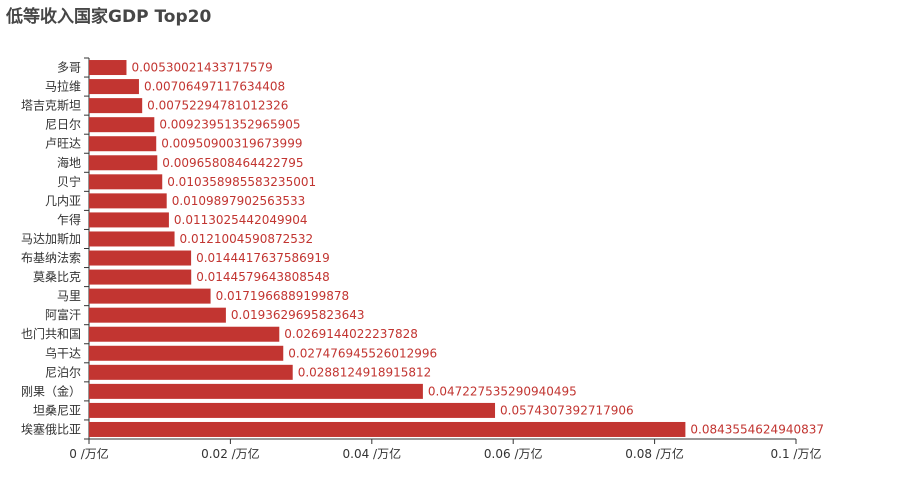 The height and width of the screenshot is (500, 900). I want to click on x-tick-label: 0.06 /万亿, so click(513, 453).